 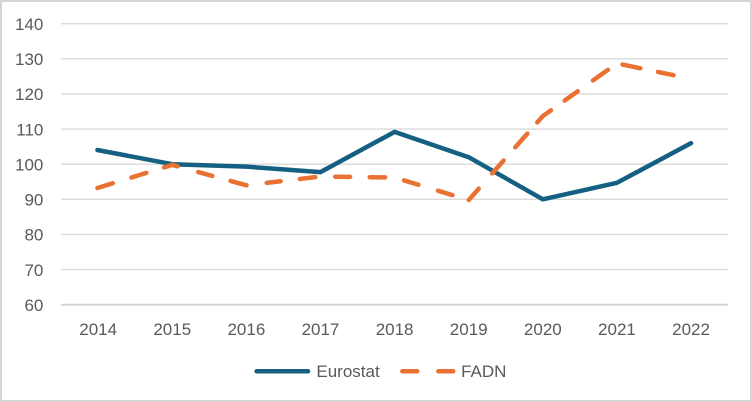 What do you see at coordinates (29, 59) in the screenshot?
I see `svg-text: 130` at bounding box center [29, 59].